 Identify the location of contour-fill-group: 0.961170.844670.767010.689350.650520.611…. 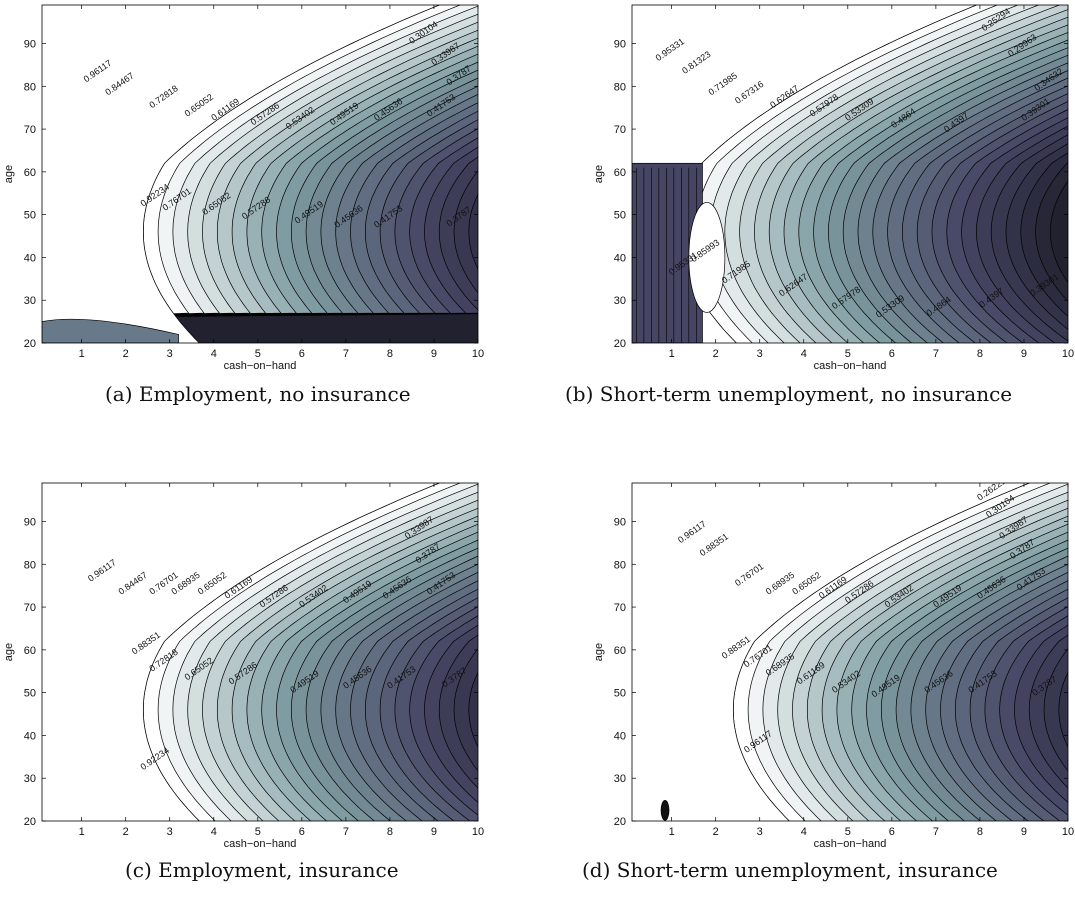
(260, 652).